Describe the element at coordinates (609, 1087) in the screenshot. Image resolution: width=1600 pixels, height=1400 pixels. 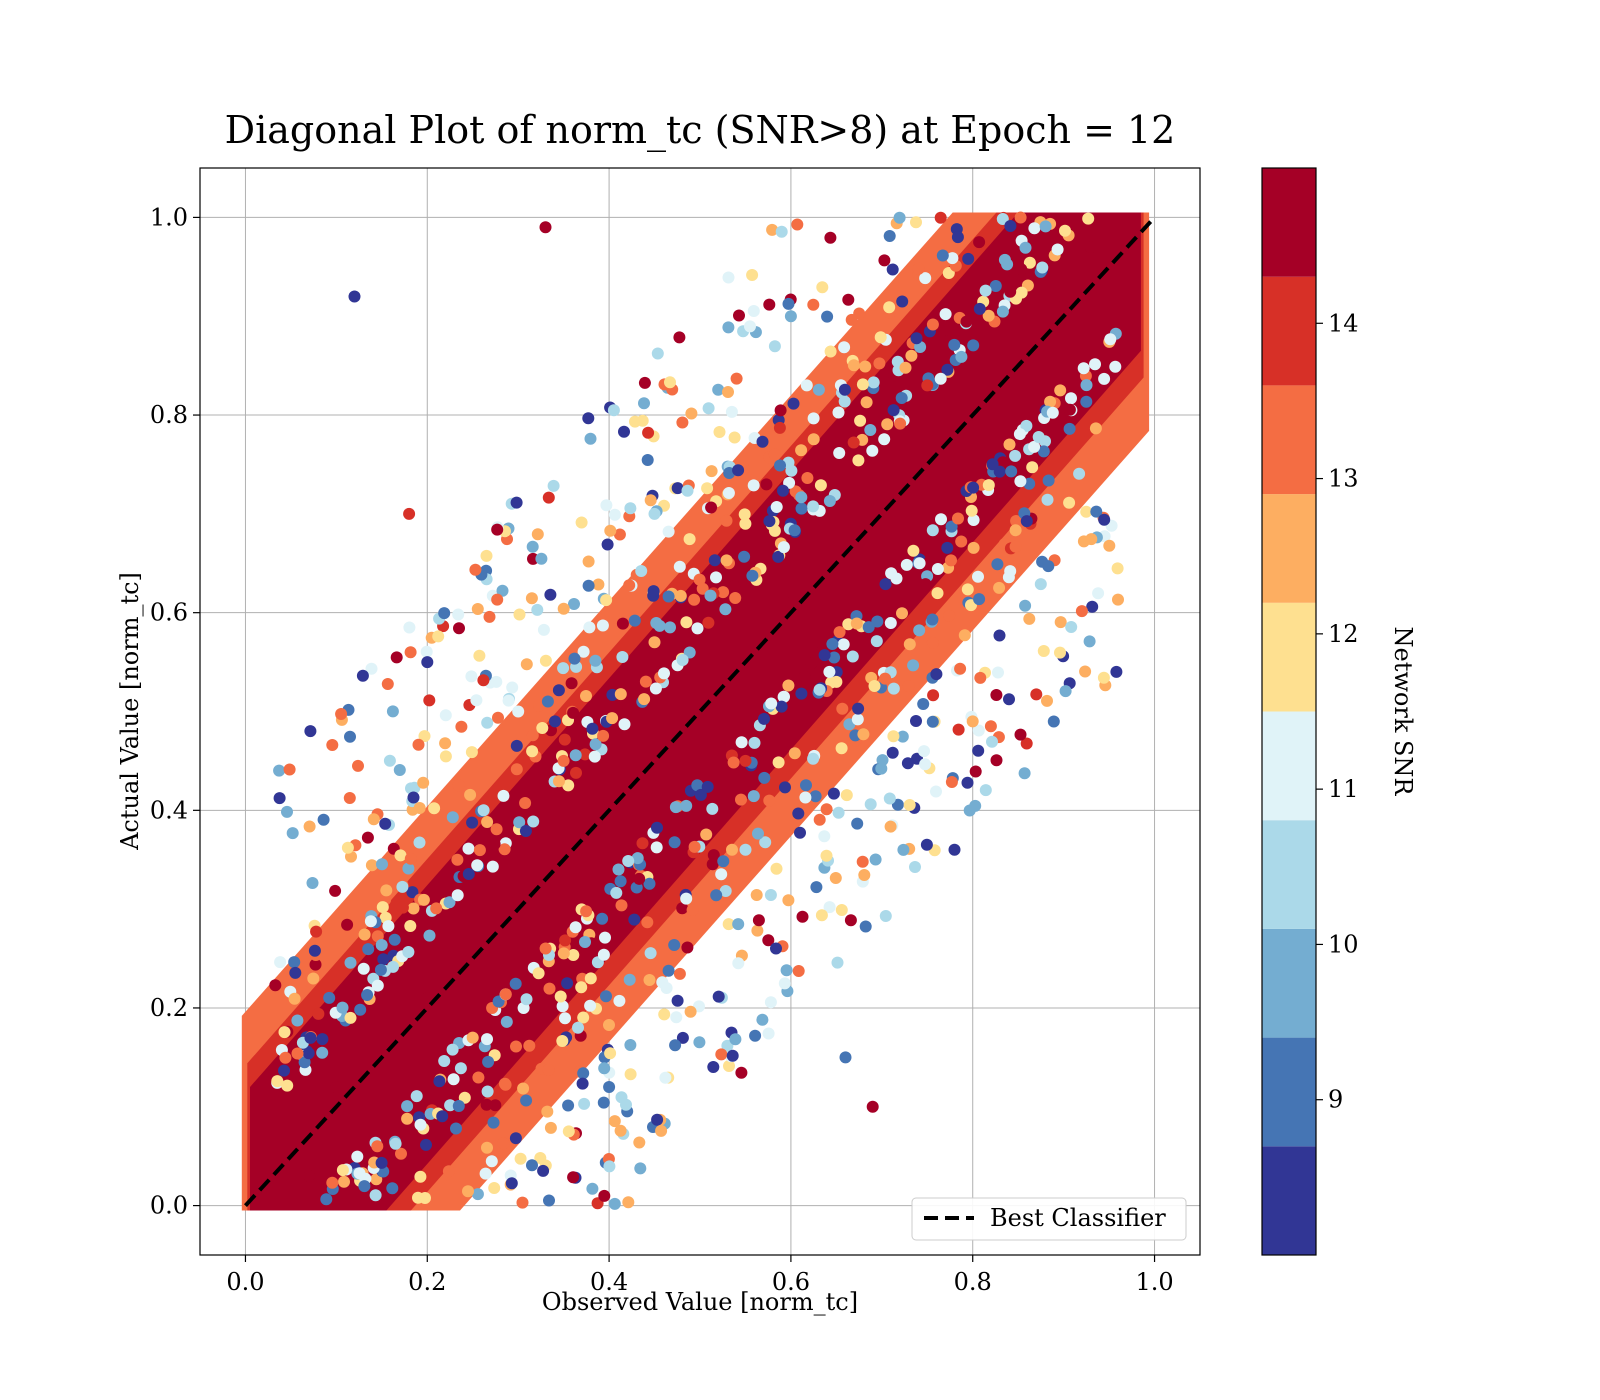
I see `data-point` at that location.